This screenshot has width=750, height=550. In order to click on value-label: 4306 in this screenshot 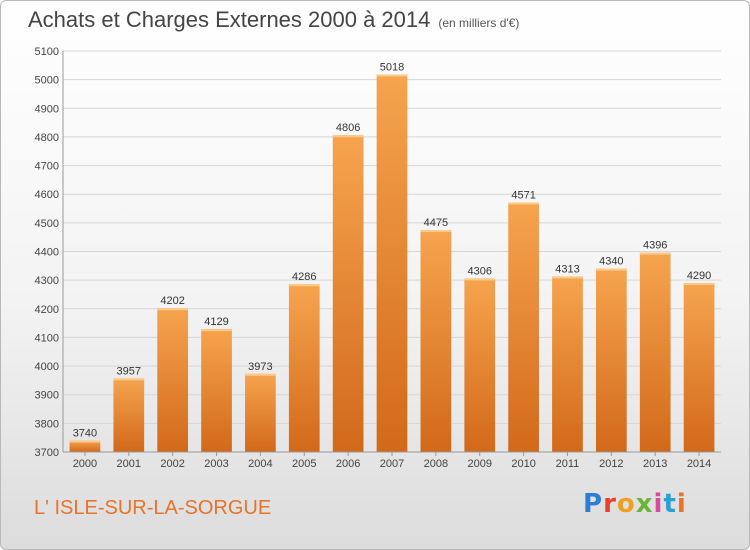, I will do `click(479, 271)`.